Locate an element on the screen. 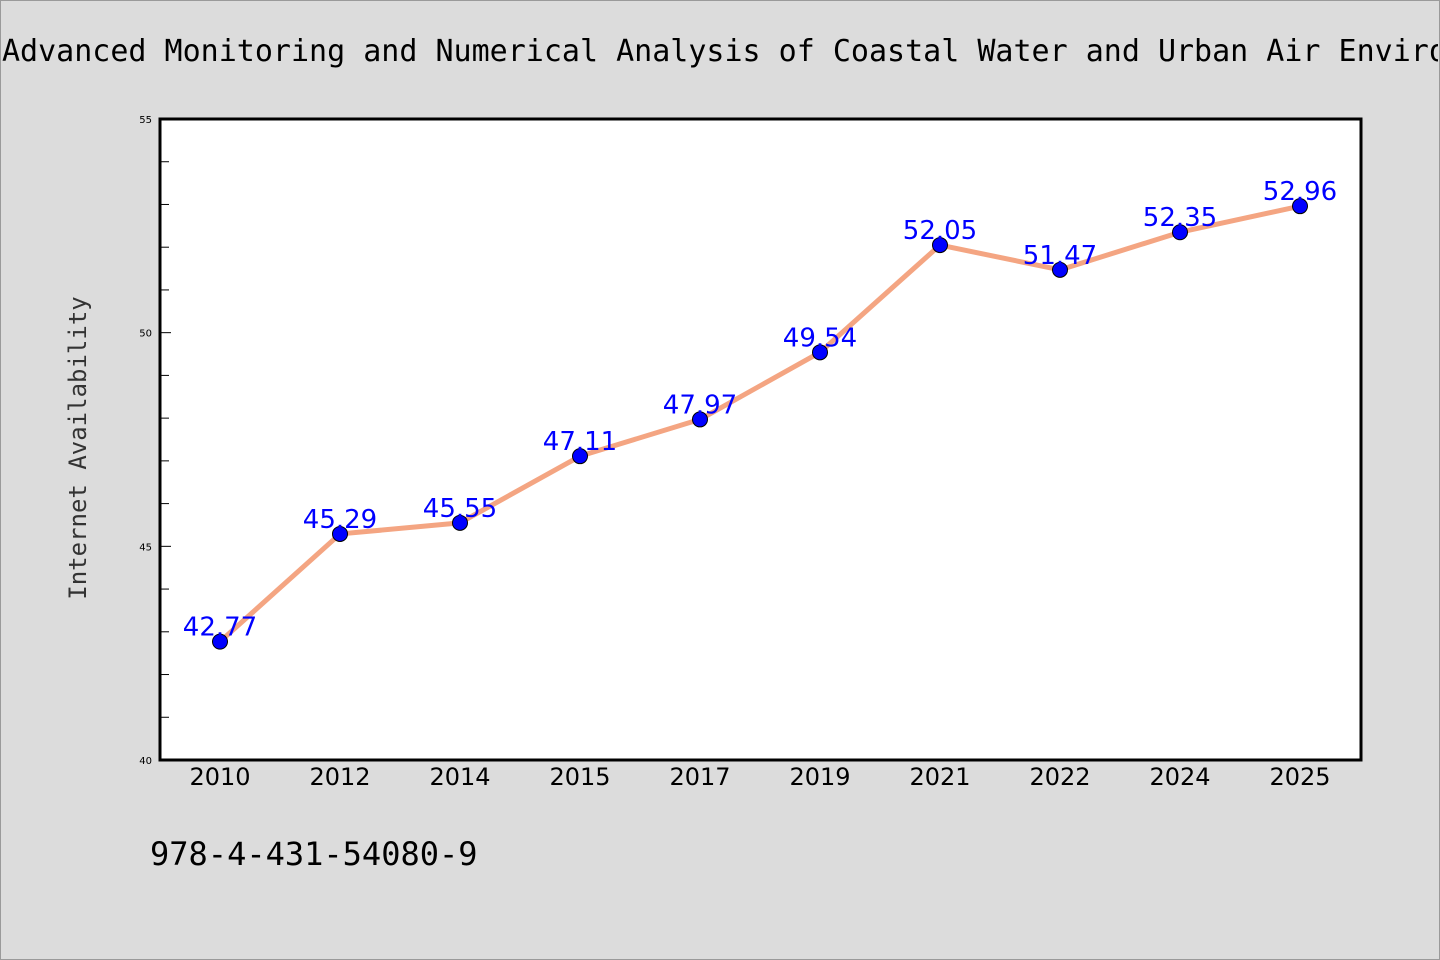  x-tick-label: 2024 is located at coordinates (1179, 777).